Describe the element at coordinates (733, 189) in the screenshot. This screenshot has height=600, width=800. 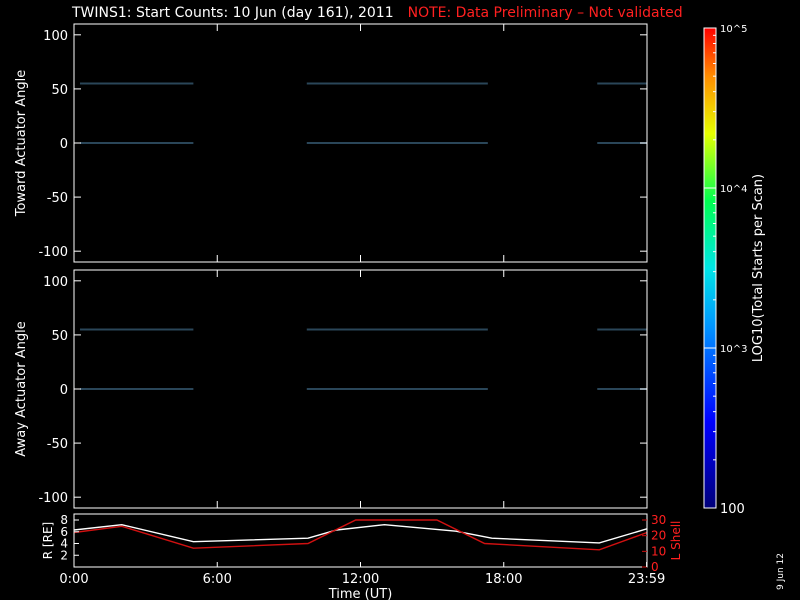
I see `colorbar-tick-label: 10^4` at that location.